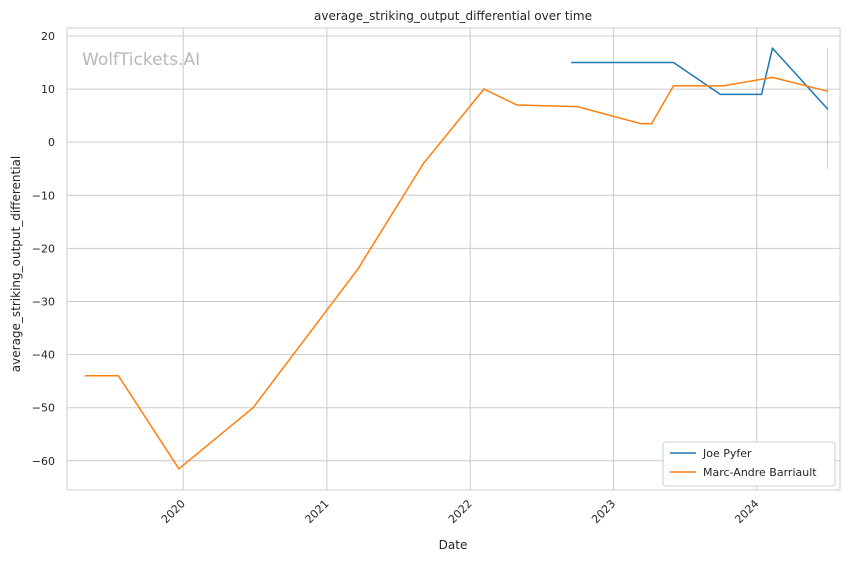 This screenshot has height=561, width=850. Describe the element at coordinates (727, 453) in the screenshot. I see `legend-label-joe-pyfer: Joe Pyfer` at that location.